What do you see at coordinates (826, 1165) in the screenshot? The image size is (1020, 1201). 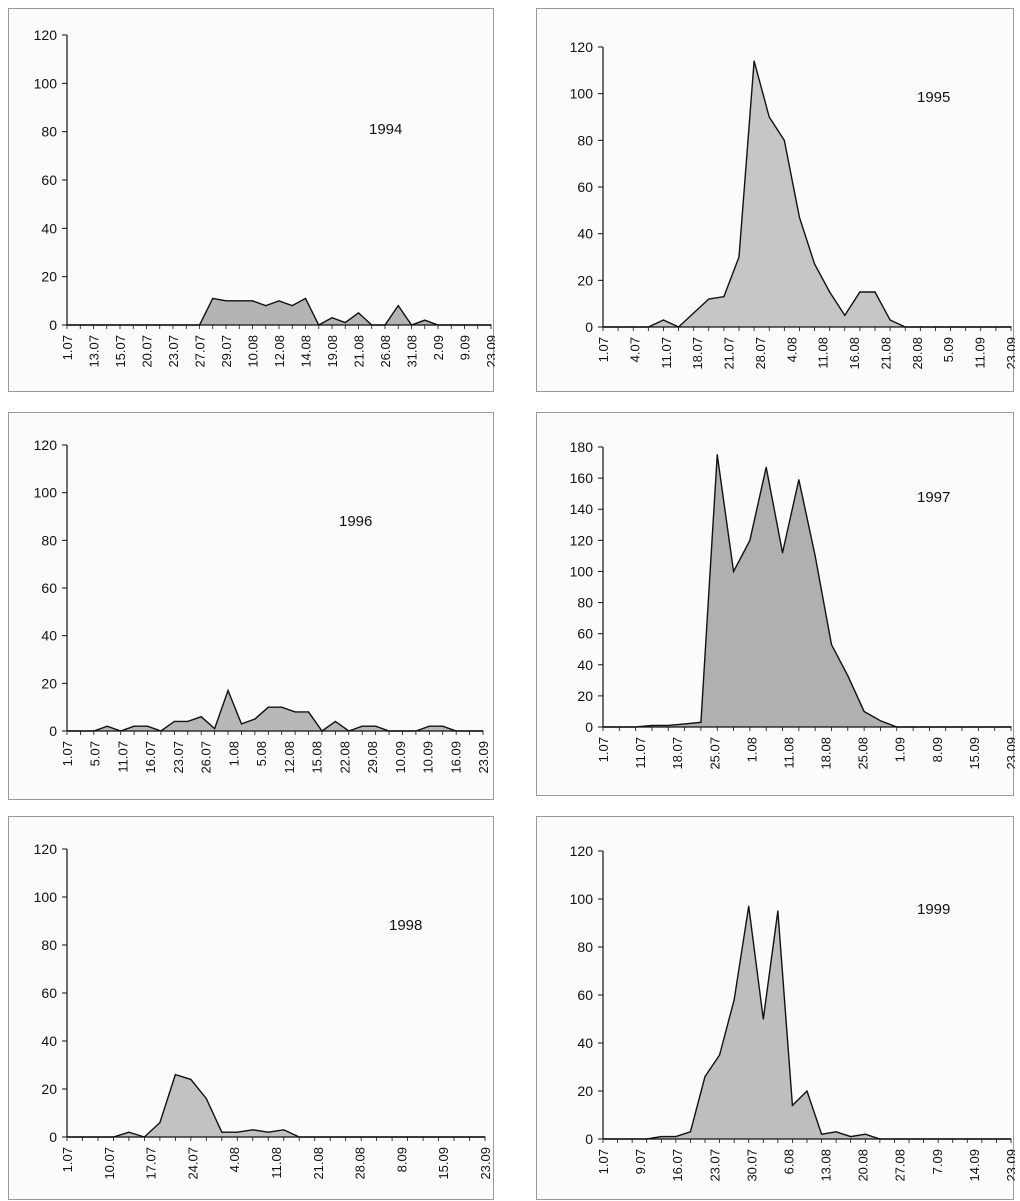 I see `x-tick-label: 13.08` at bounding box center [826, 1165].